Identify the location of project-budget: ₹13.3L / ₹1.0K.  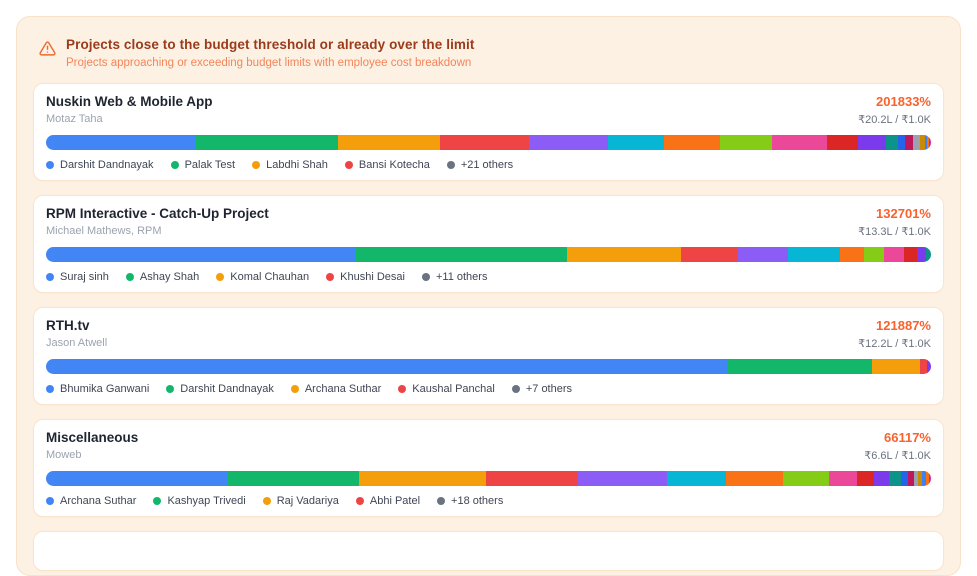
(894, 232).